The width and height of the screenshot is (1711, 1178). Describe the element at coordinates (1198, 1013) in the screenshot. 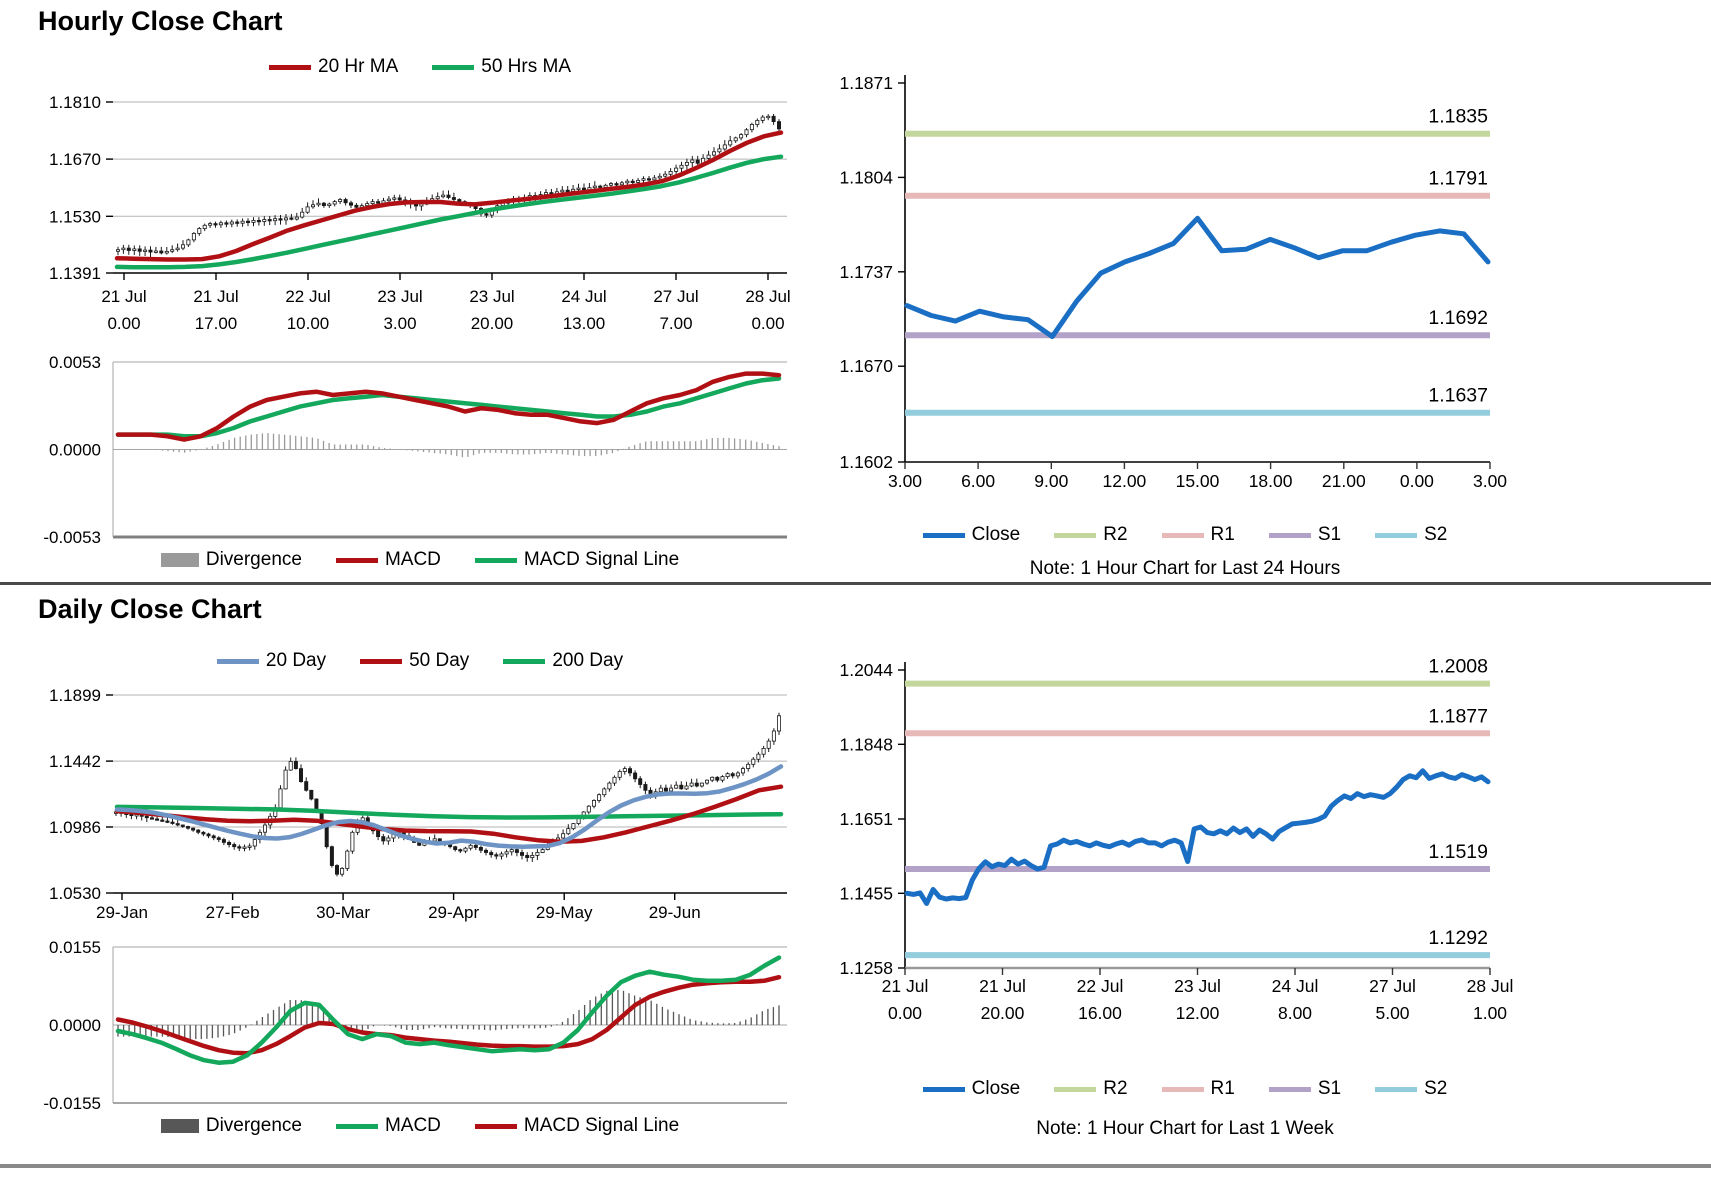

I see `x-tick-label: 12.00` at that location.